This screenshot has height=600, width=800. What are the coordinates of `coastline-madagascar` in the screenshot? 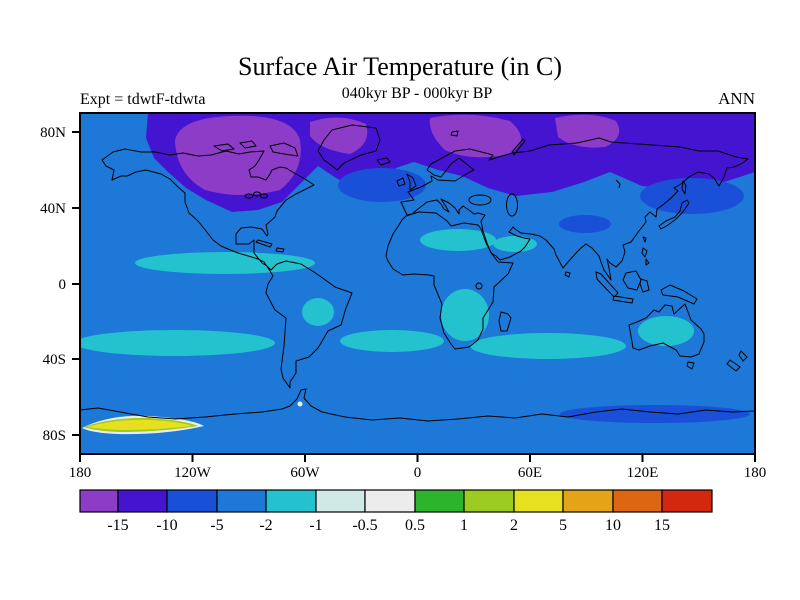 It's located at (505, 321).